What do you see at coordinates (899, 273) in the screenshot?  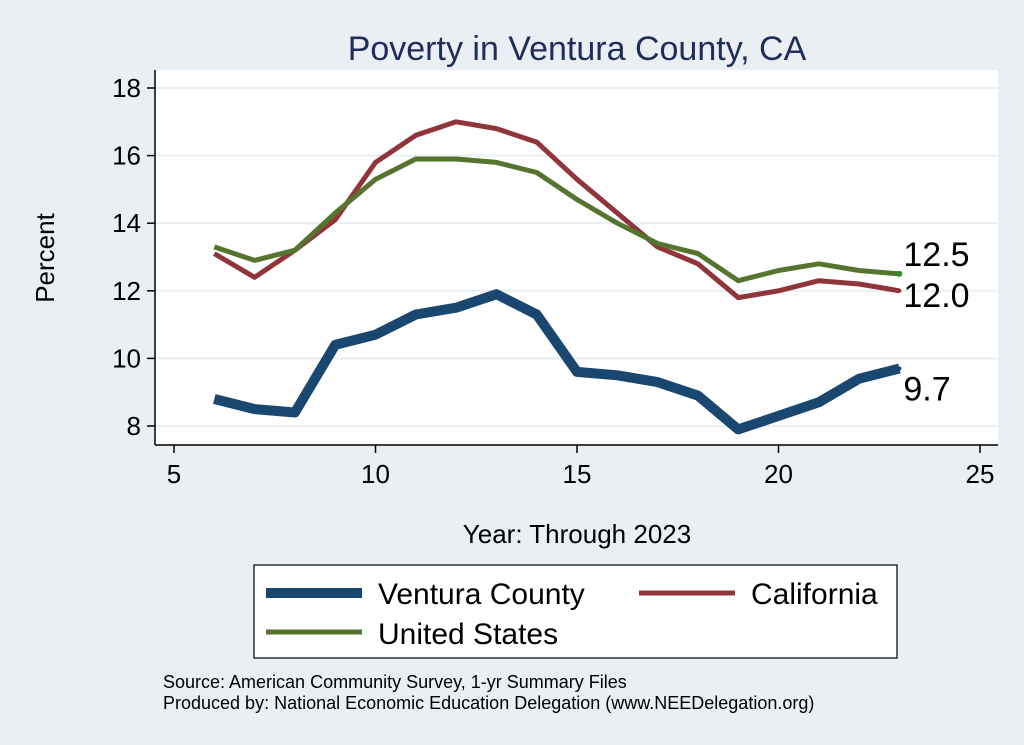 I see `series-end-marker-united-states` at bounding box center [899, 273].